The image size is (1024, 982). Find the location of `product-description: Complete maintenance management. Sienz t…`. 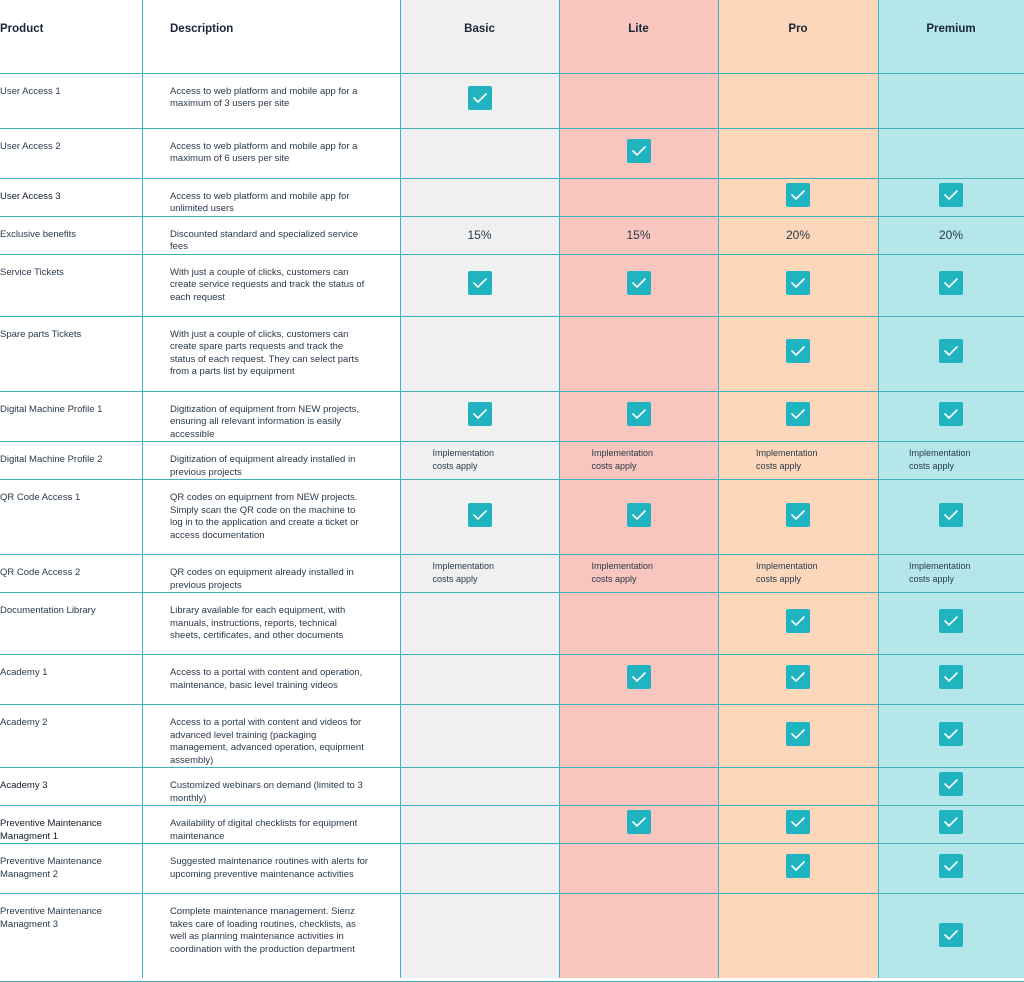

product-description: Complete maintenance management. Sienz t… is located at coordinates (263, 930).